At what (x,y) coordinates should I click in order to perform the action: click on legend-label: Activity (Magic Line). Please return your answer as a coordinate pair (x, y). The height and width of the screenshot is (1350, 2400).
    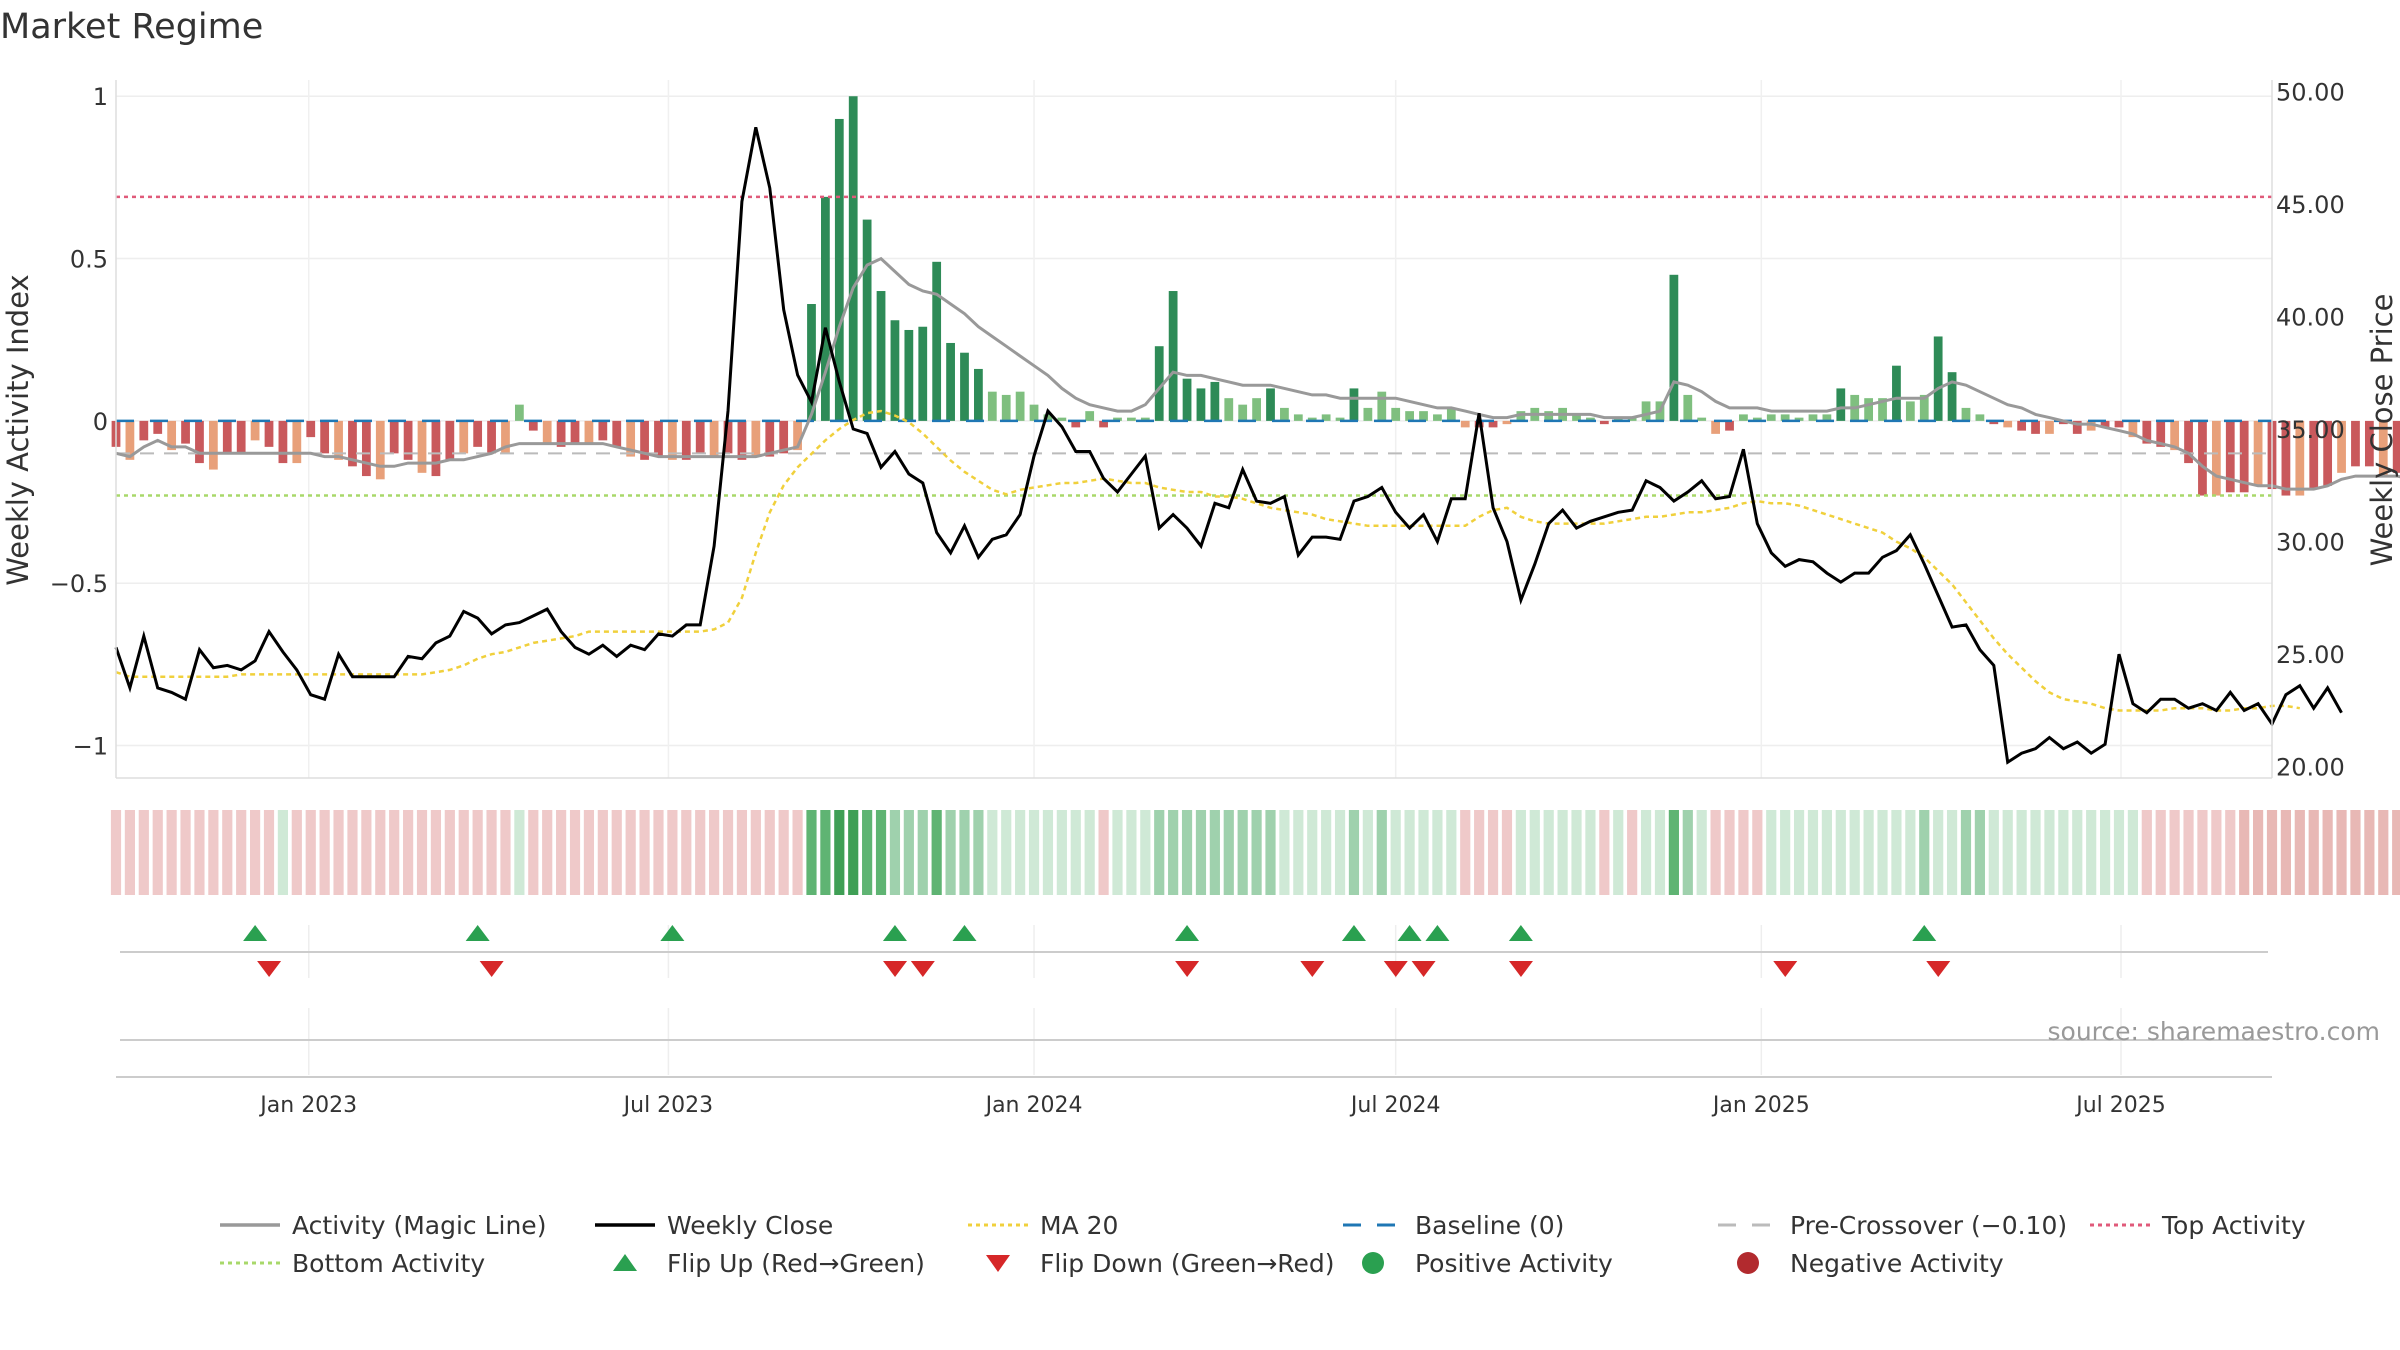
    Looking at the image, I should click on (419, 1225).